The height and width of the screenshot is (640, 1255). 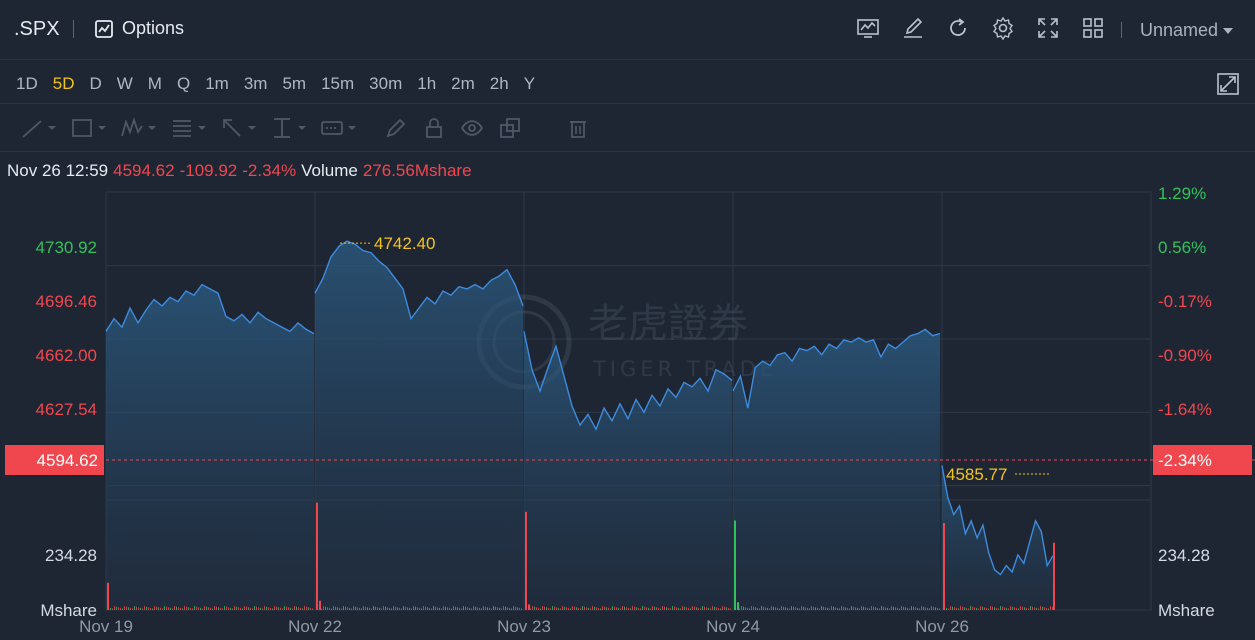 What do you see at coordinates (578, 128) in the screenshot?
I see `trash-icon` at bounding box center [578, 128].